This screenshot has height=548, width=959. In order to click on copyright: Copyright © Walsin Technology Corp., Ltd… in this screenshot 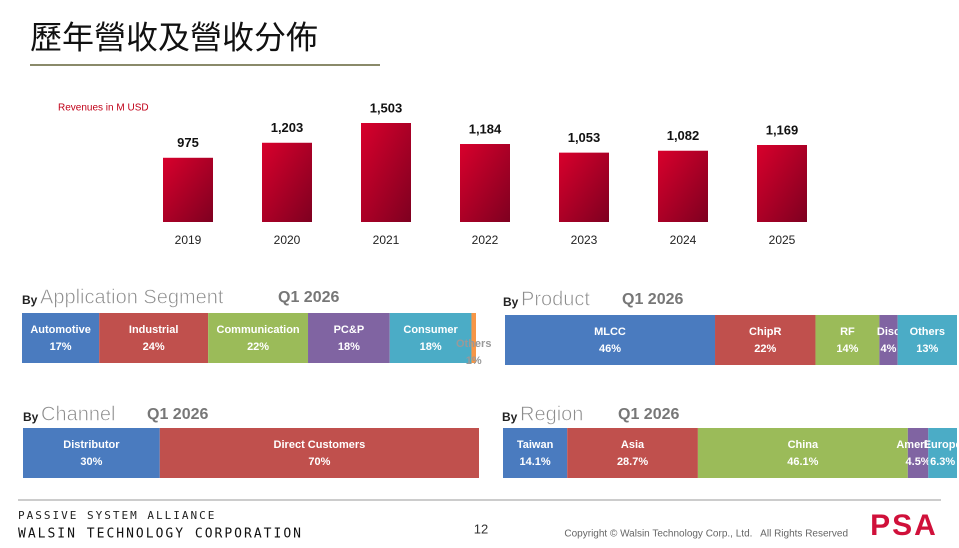, I will do `click(706, 534)`.